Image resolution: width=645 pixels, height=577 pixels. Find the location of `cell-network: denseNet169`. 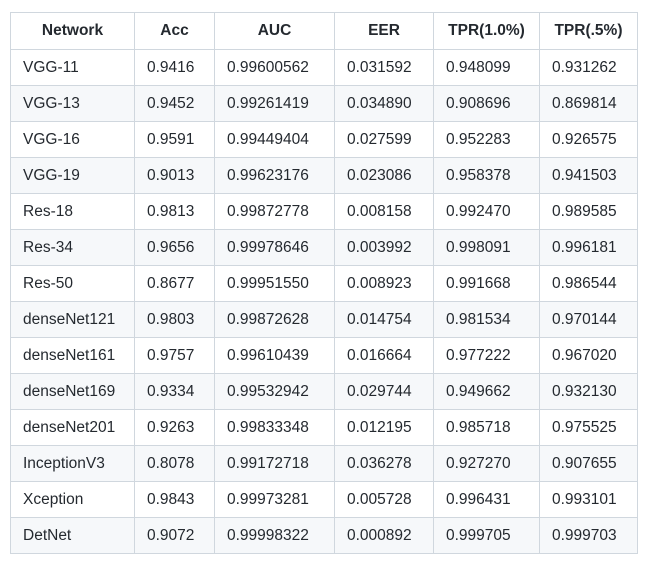

cell-network: denseNet169 is located at coordinates (72, 391).